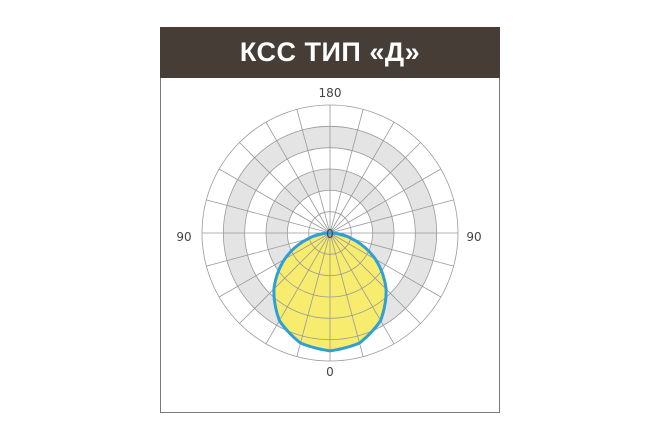  I want to click on intensity-curve-outline, so click(330, 292).